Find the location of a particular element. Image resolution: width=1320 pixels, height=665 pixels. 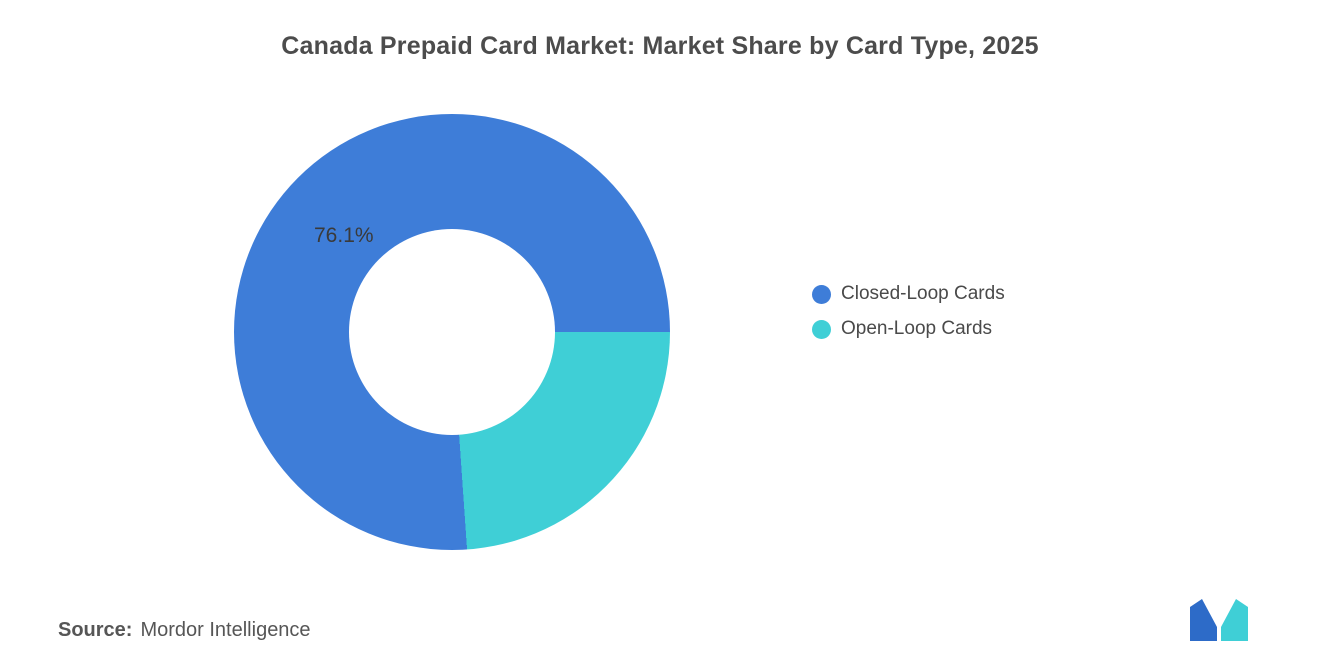

source-value: Mordor Intelligence is located at coordinates (225, 630).